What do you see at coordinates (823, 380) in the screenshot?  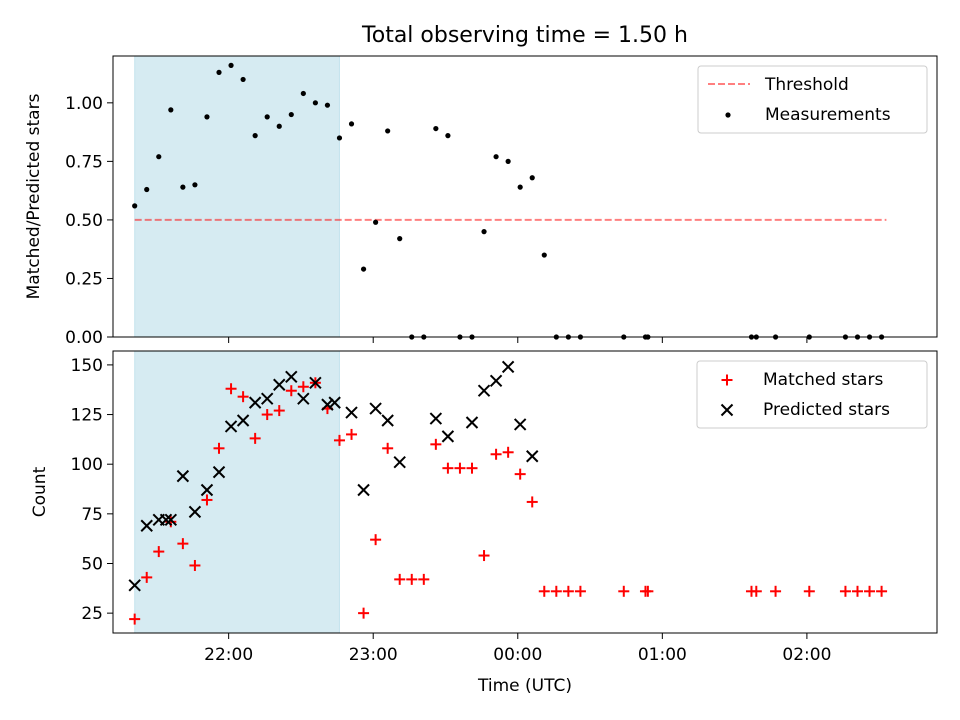 I see `legend-matched-label: Matched stars` at bounding box center [823, 380].